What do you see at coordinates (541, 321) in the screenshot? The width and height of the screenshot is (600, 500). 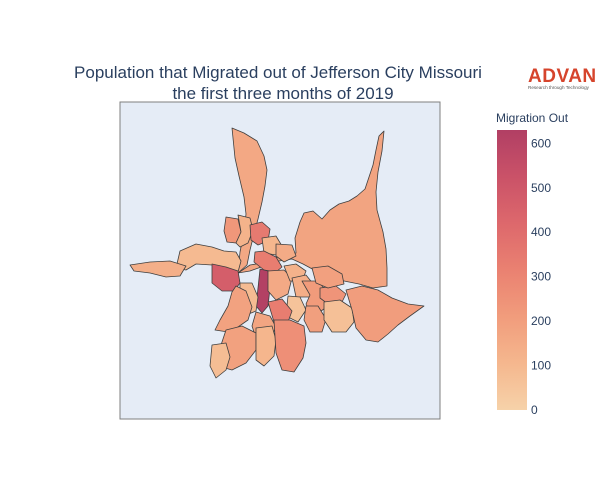 I see `colorbar-tick-label: 200` at bounding box center [541, 321].